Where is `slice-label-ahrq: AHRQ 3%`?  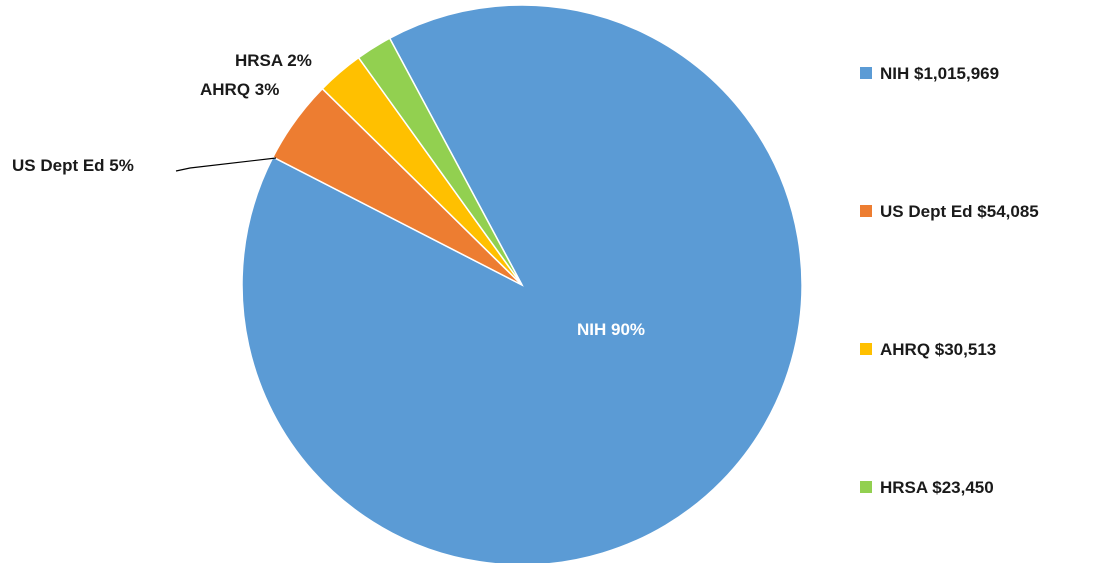
slice-label-ahrq: AHRQ 3% is located at coordinates (239, 89).